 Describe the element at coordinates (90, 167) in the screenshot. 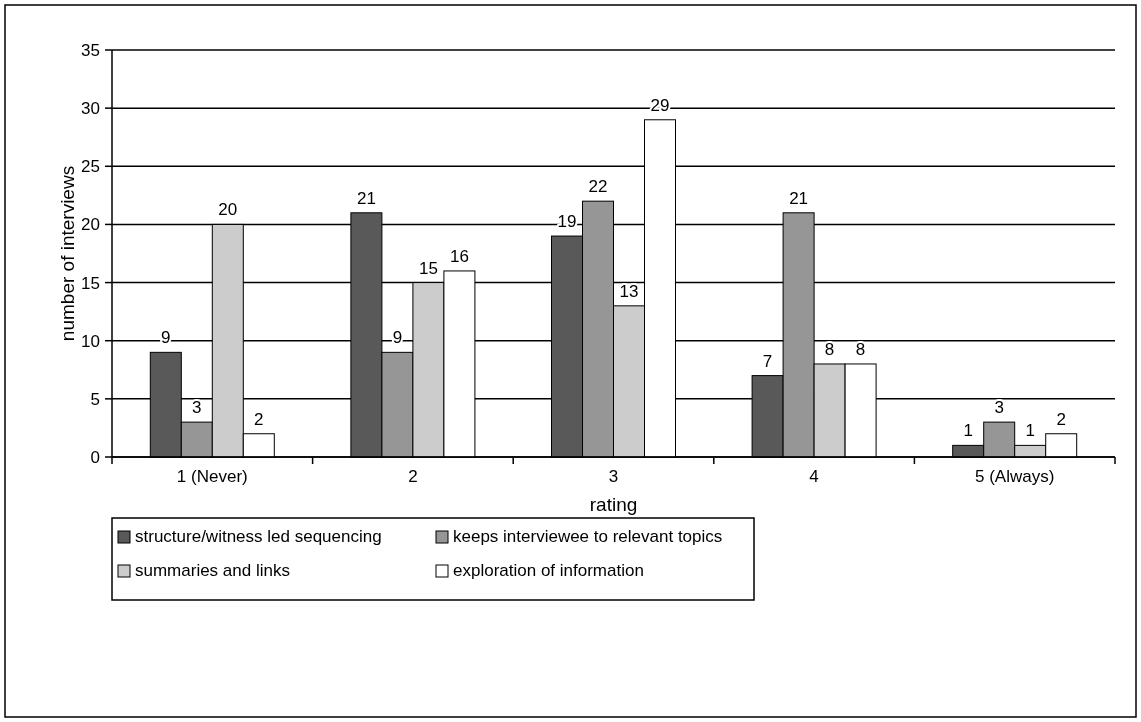

I see `y-tick-label: 25` at that location.